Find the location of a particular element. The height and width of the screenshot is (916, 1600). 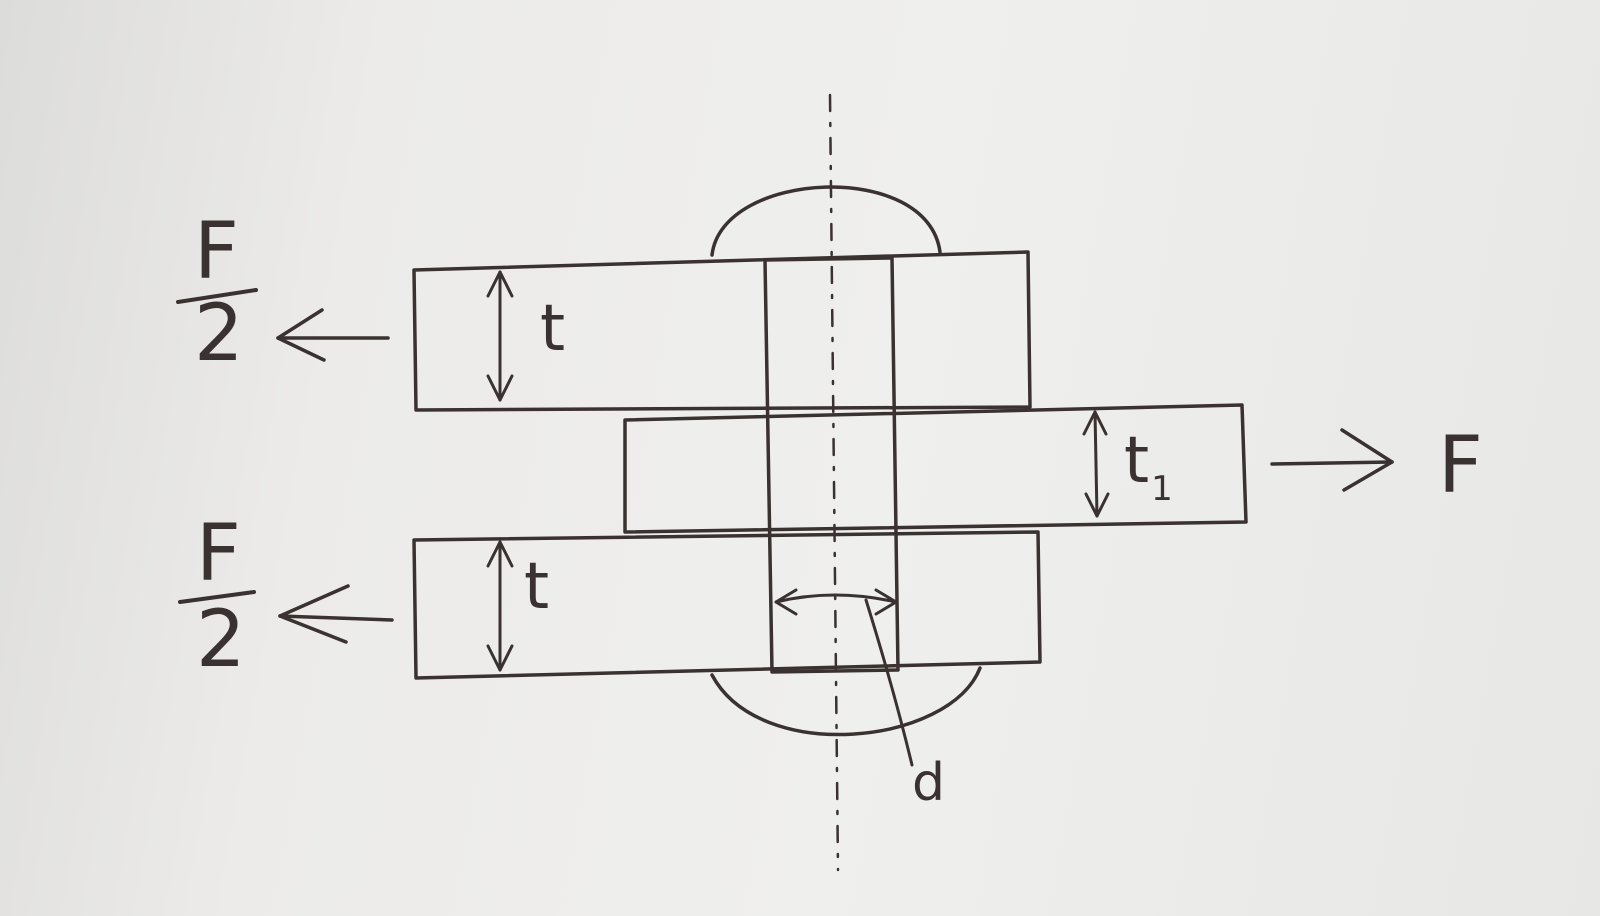

middle-plate-thickness-label: t1 is located at coordinates (1148, 466).